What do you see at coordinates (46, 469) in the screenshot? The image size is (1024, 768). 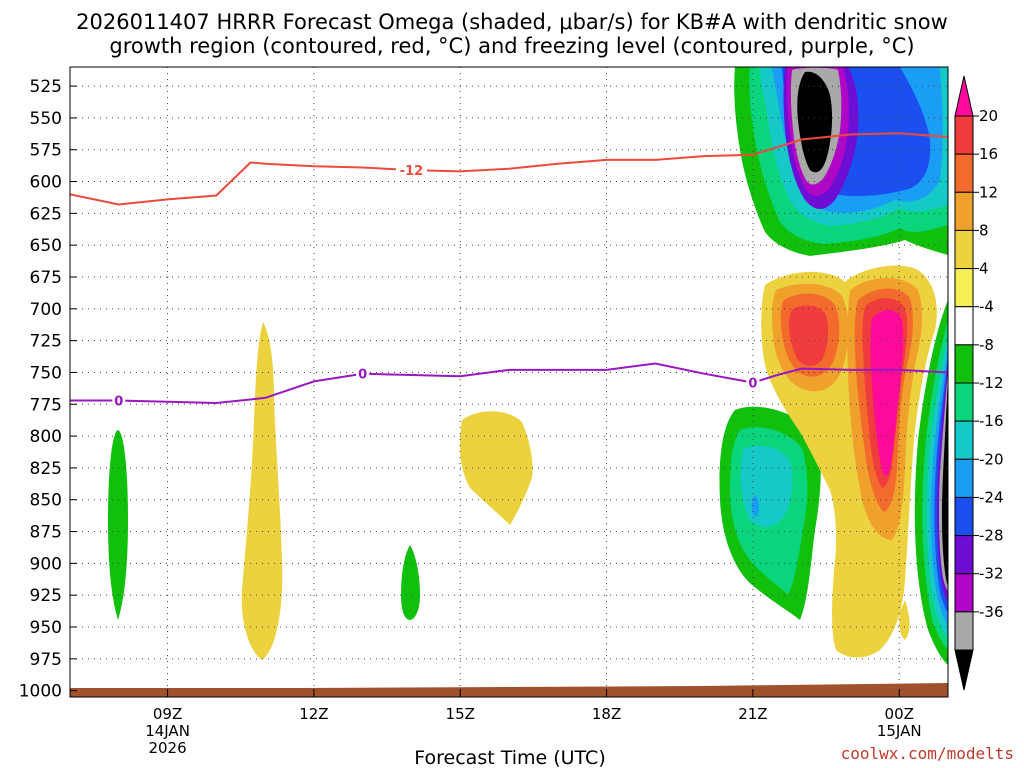 I see `y-tick-label: 825` at bounding box center [46, 469].